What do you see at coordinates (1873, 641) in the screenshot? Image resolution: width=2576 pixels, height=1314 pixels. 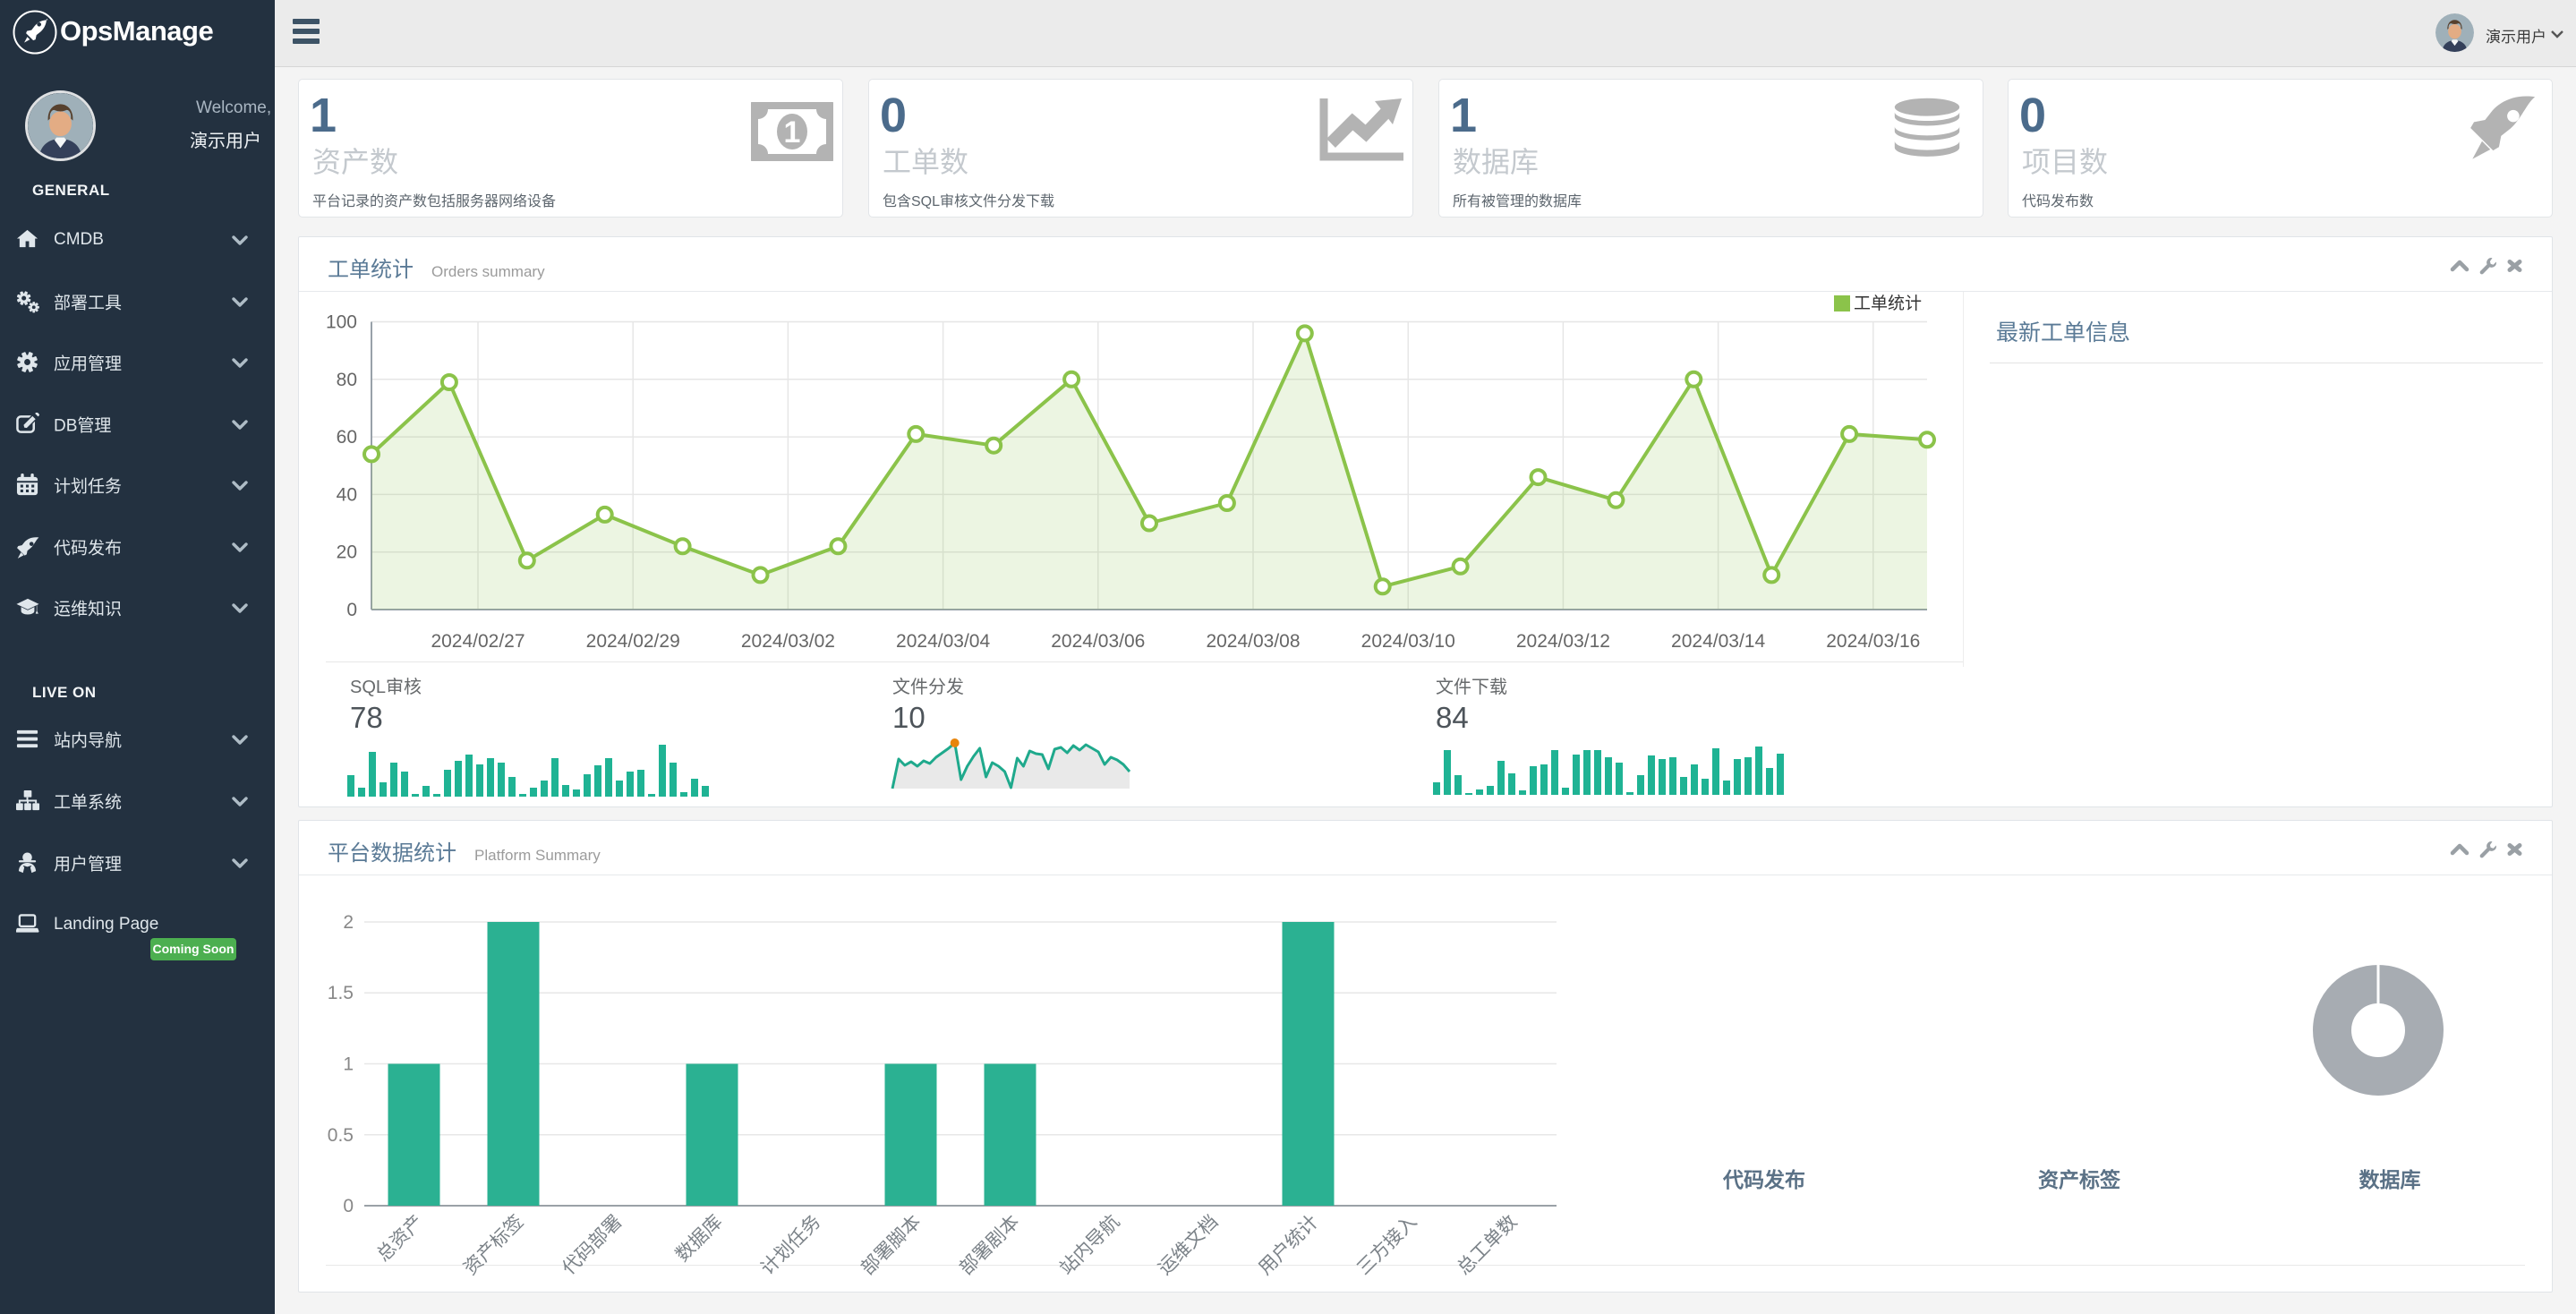 I see `svg-text: 2024/03/16` at bounding box center [1873, 641].